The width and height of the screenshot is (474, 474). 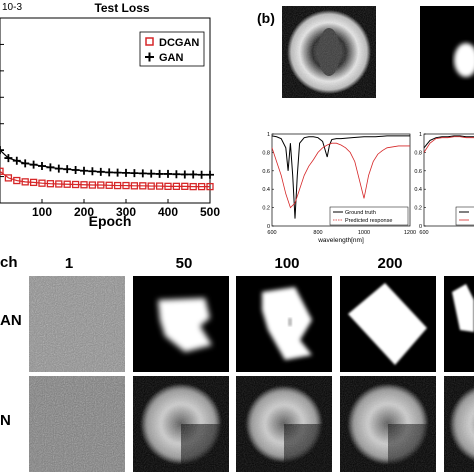 I want to click on x-tick-label: 500, so click(x=210, y=212).